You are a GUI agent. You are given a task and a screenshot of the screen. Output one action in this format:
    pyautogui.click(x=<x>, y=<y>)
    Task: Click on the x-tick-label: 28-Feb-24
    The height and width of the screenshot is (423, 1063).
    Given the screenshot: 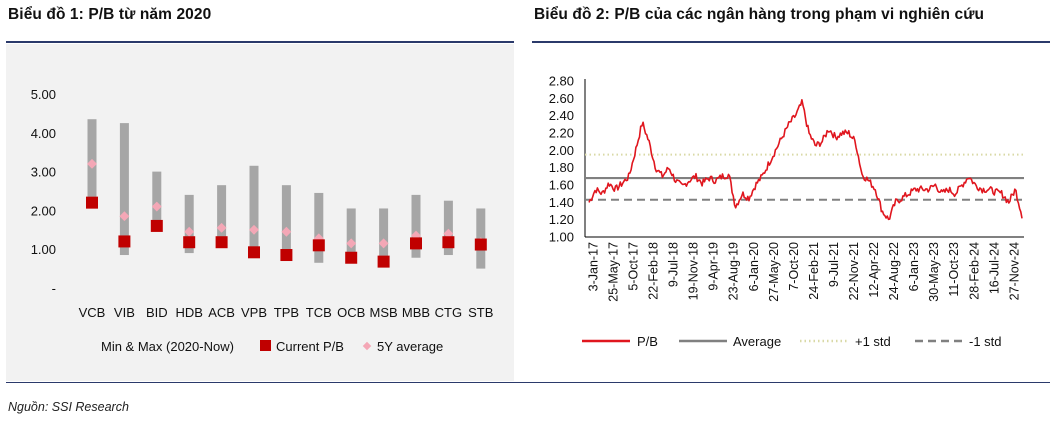 What is the action you would take?
    pyautogui.click(x=974, y=271)
    